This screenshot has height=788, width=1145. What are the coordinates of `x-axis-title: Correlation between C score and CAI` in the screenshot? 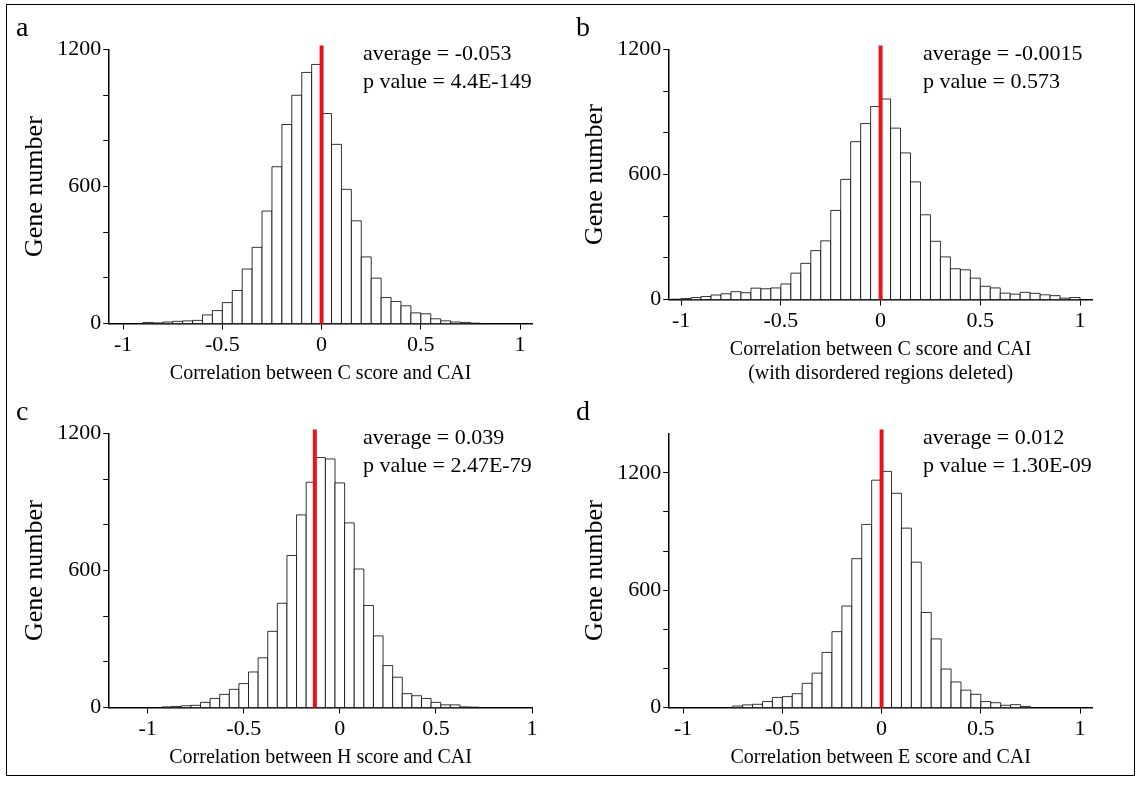 It's located at (320, 372).